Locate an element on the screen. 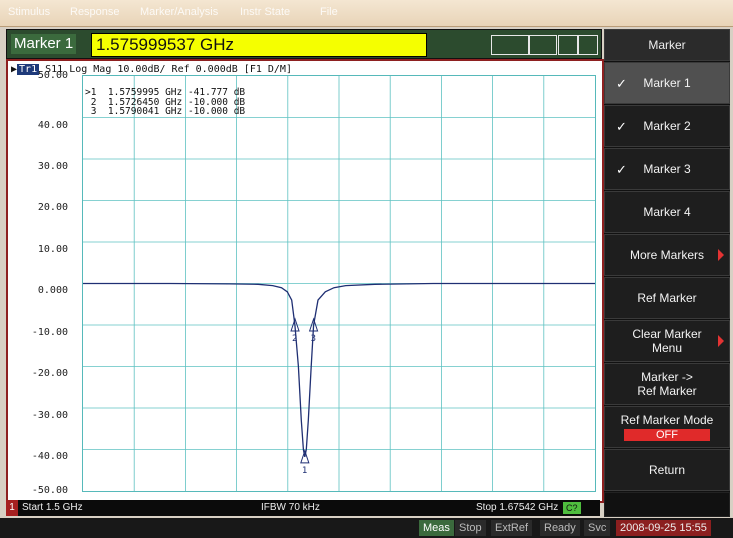 This screenshot has width=733, height=538. return-label: Return is located at coordinates (667, 470).